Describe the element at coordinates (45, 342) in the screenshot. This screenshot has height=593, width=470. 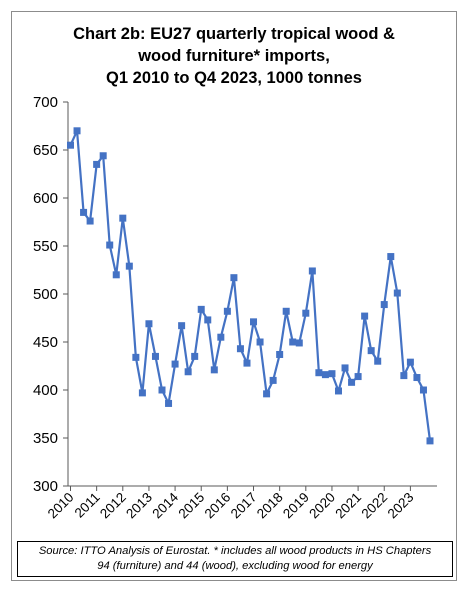
I see `y-tick-label: 450` at that location.